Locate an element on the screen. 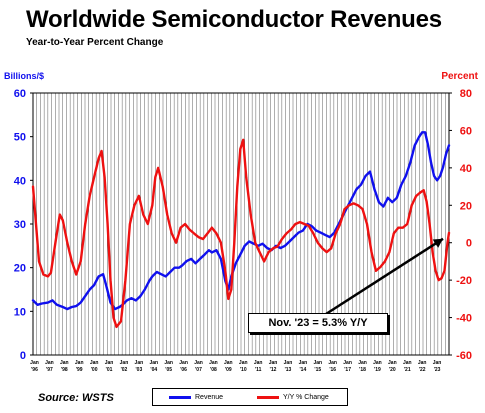  x-tick-label-year: '16 is located at coordinates (332, 370).